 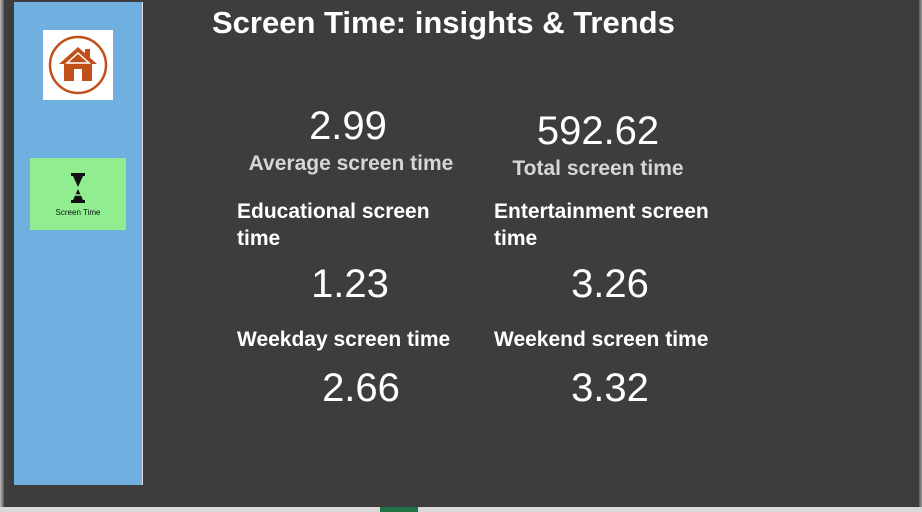 I want to click on home-button, so click(x=78, y=65).